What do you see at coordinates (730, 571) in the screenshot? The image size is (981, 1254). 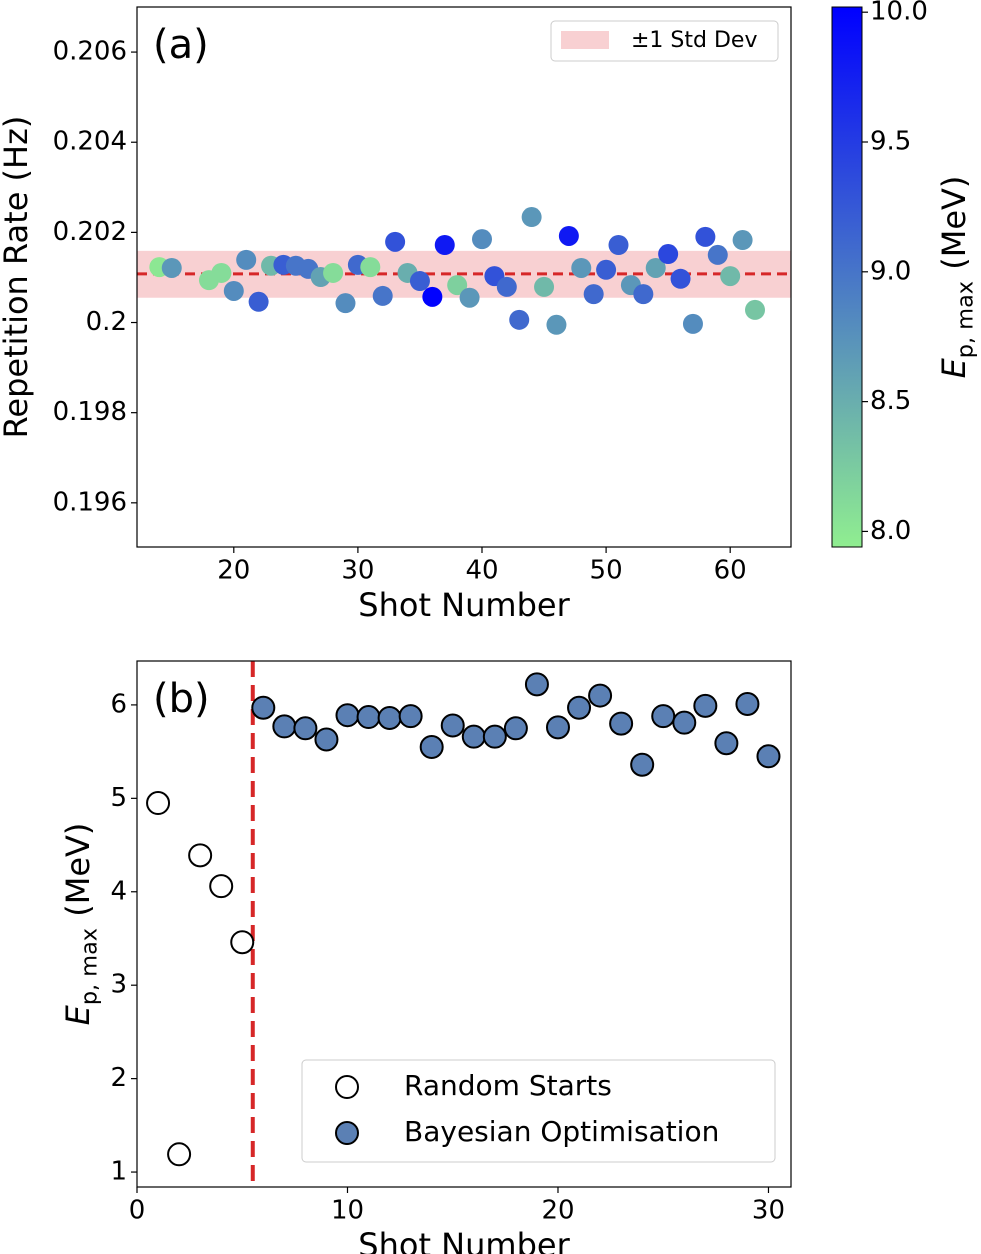 I see `x-tick-label: 60` at bounding box center [730, 571].